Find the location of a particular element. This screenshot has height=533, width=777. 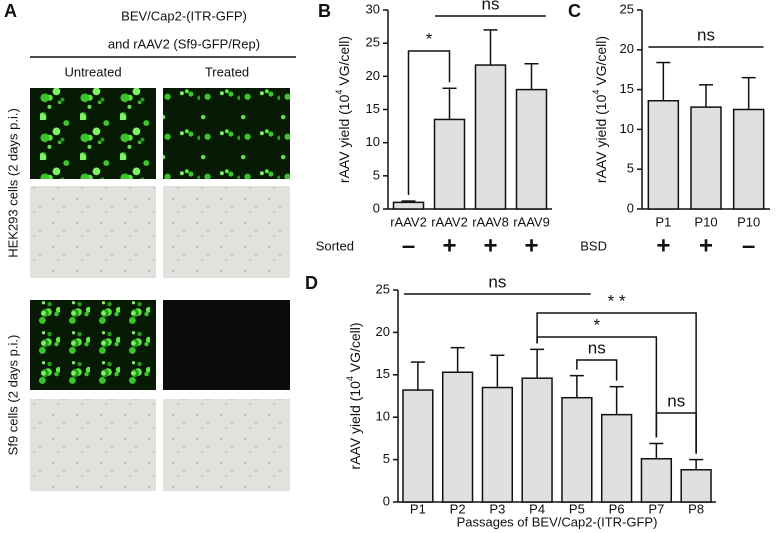

x-axis-label: Passages of BEV/Cap2-(ITR-GFP) is located at coordinates (557, 521).